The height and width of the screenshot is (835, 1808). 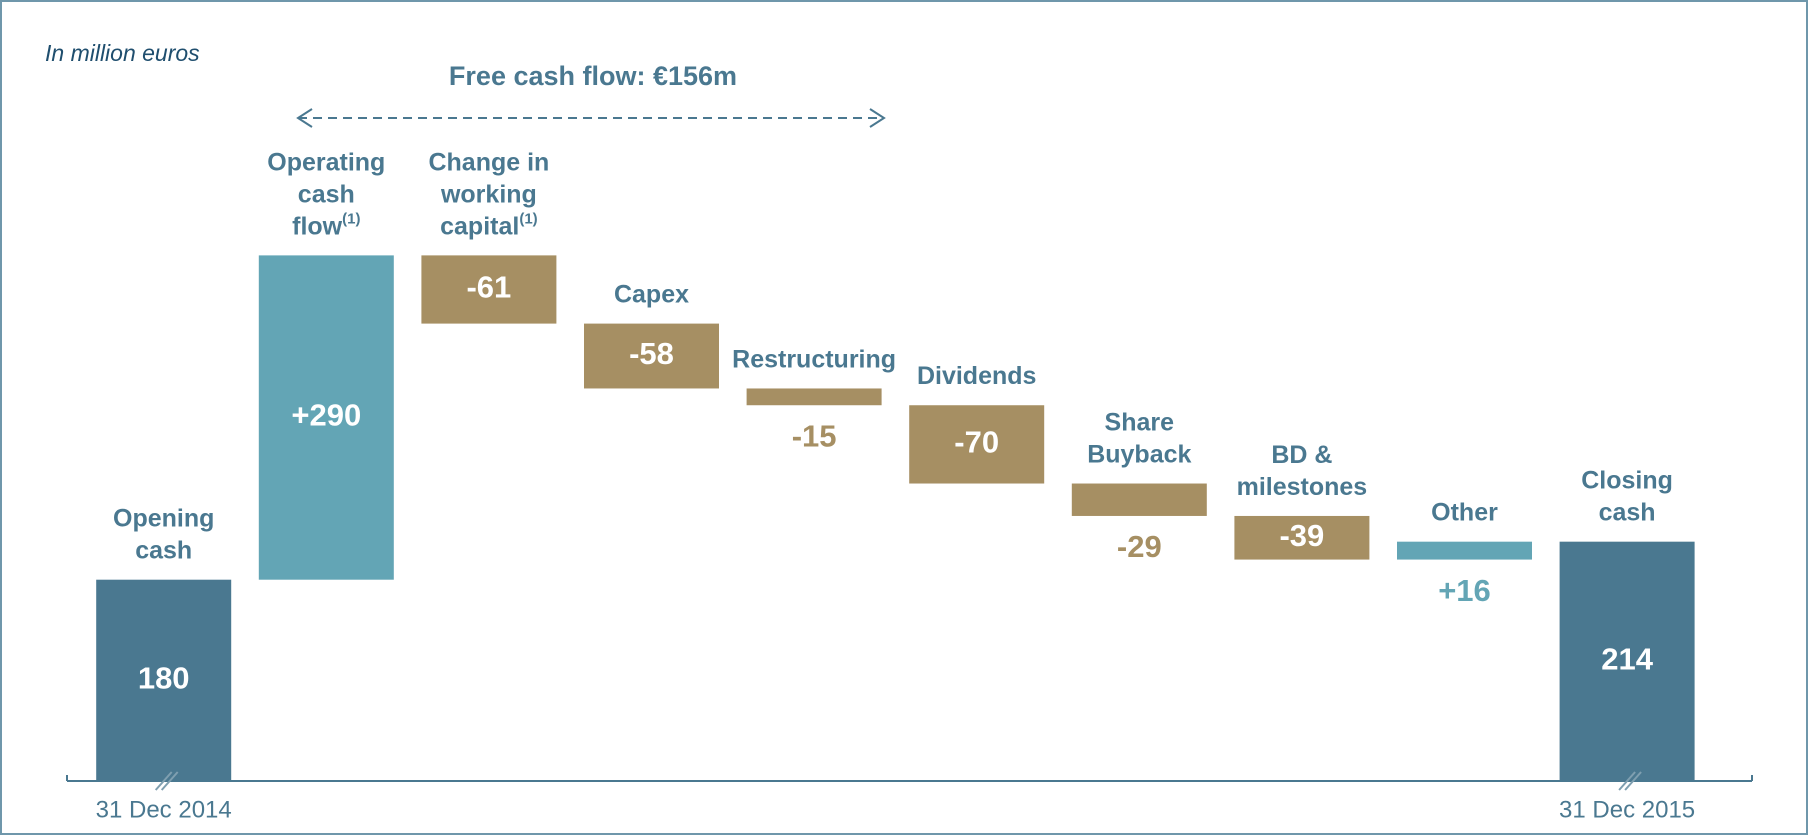 I want to click on value-label: -15, so click(x=814, y=435).